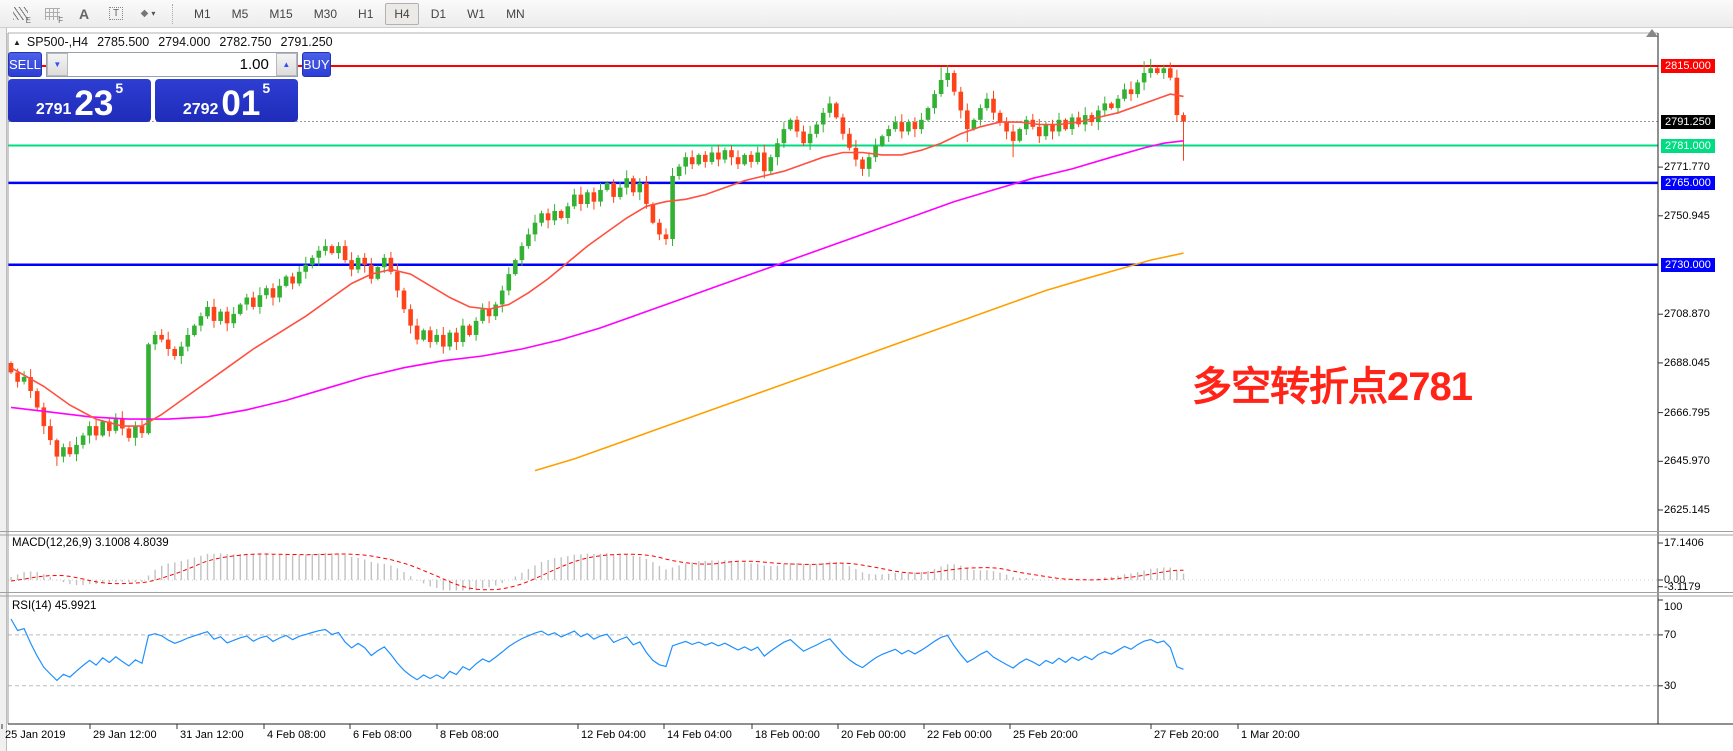 This screenshot has width=1733, height=751. What do you see at coordinates (402, 13) in the screenshot?
I see `timeframe-button-h4: H4` at bounding box center [402, 13].